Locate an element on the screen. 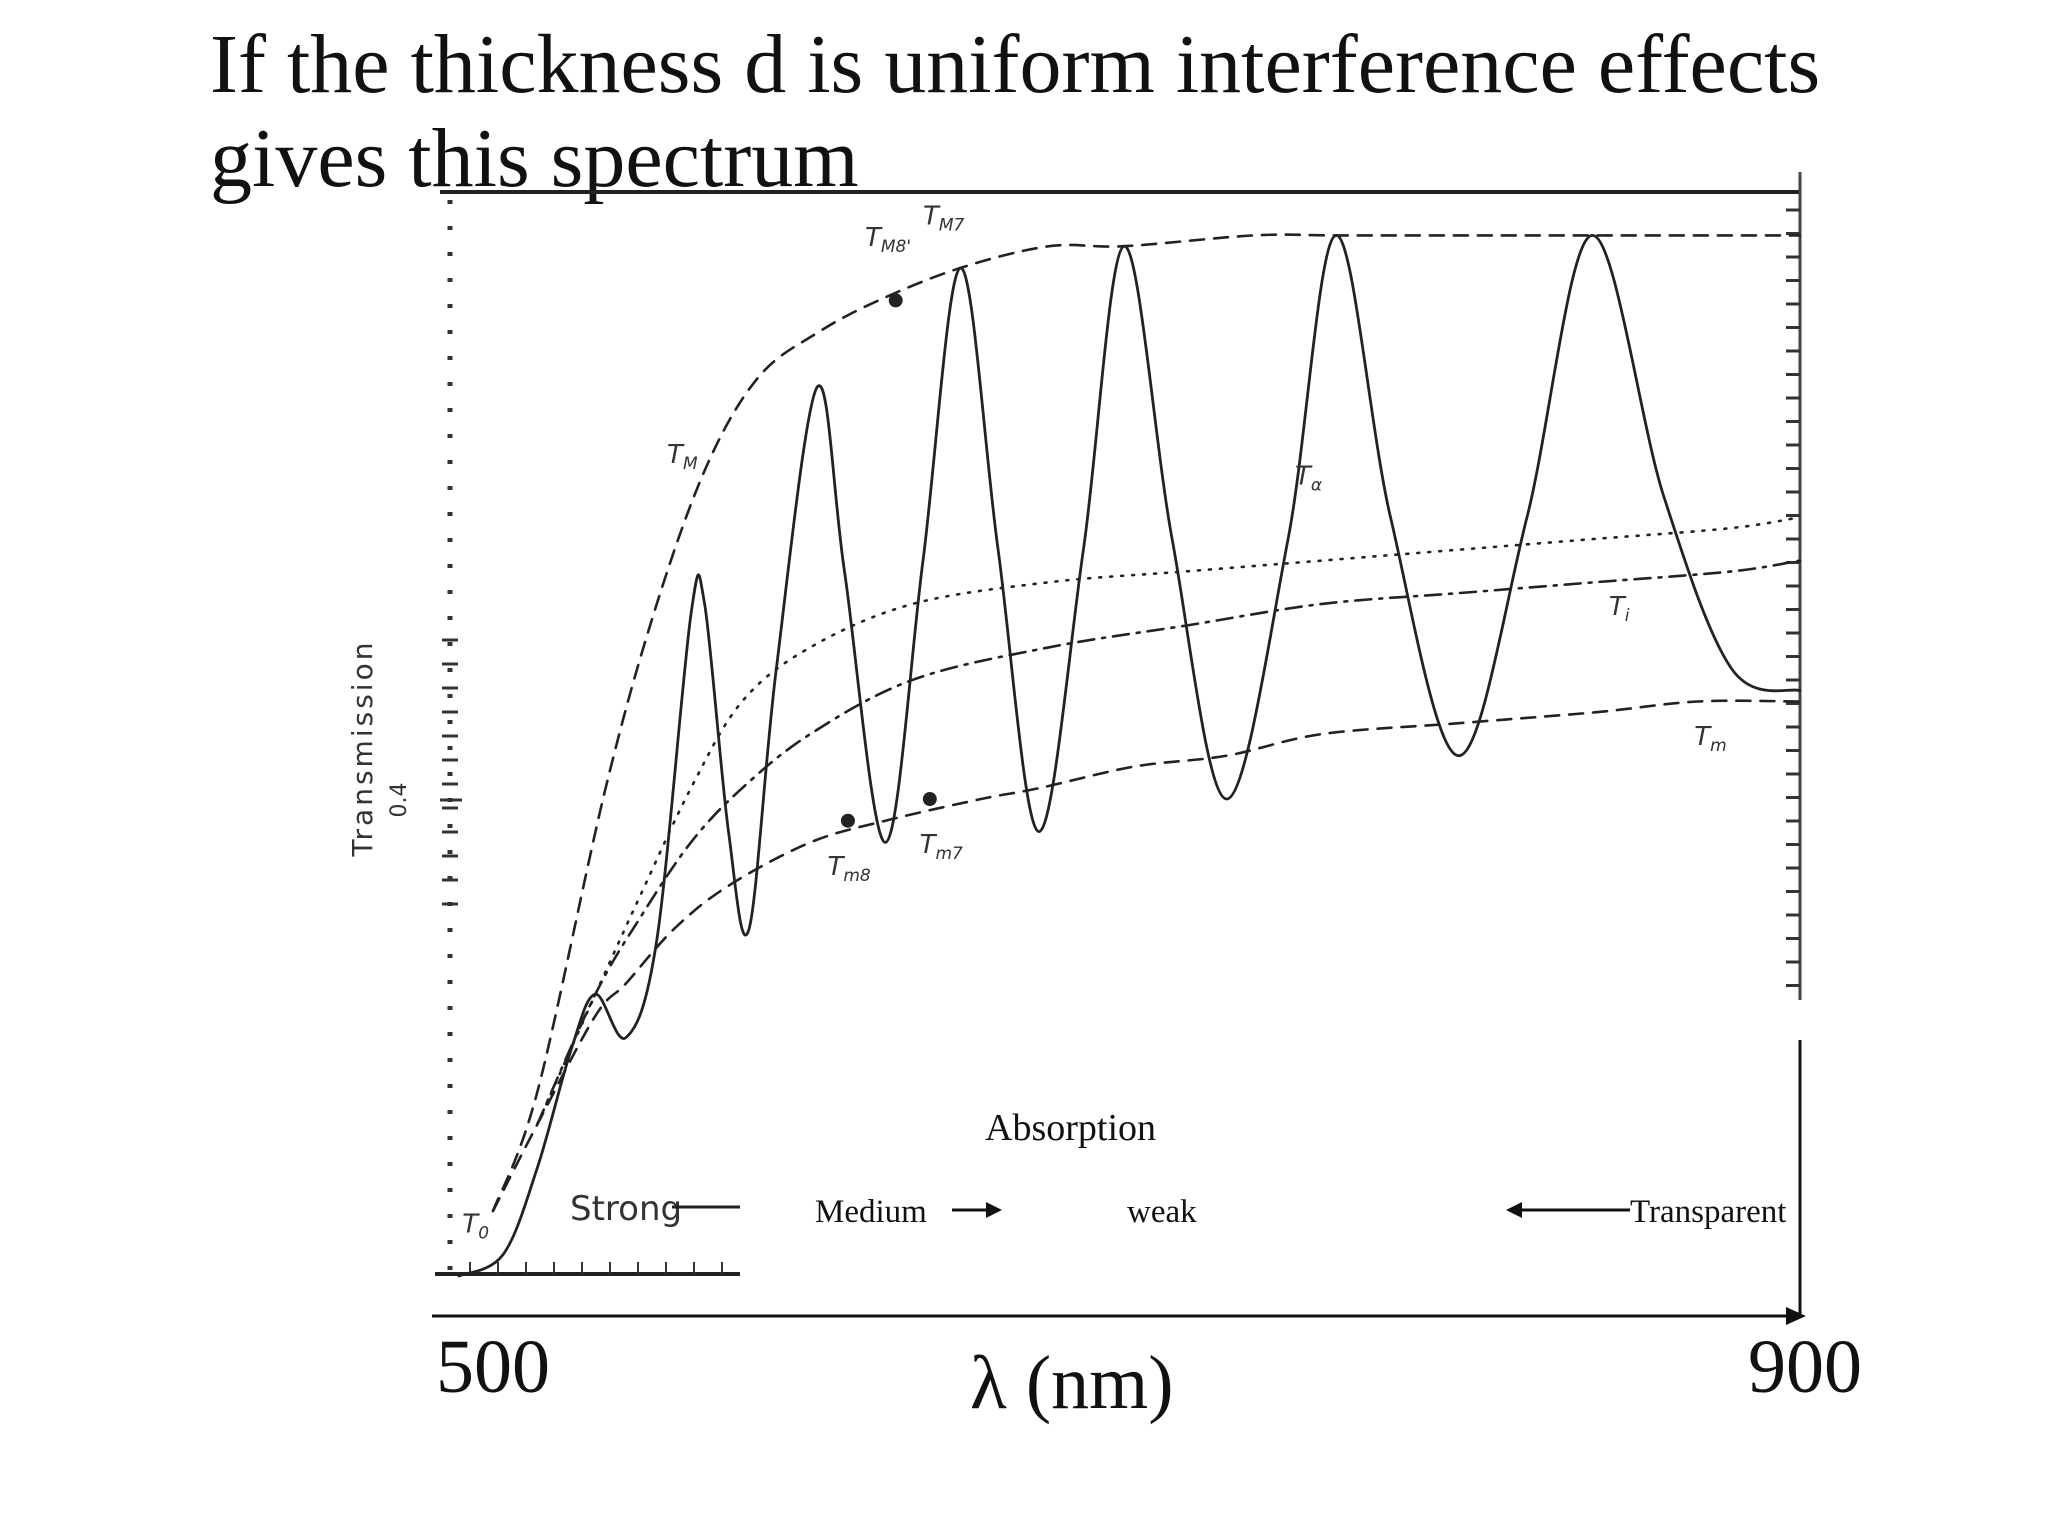 This screenshot has width=2048, height=1536. curve-label: Tα is located at coordinates (1308, 479).